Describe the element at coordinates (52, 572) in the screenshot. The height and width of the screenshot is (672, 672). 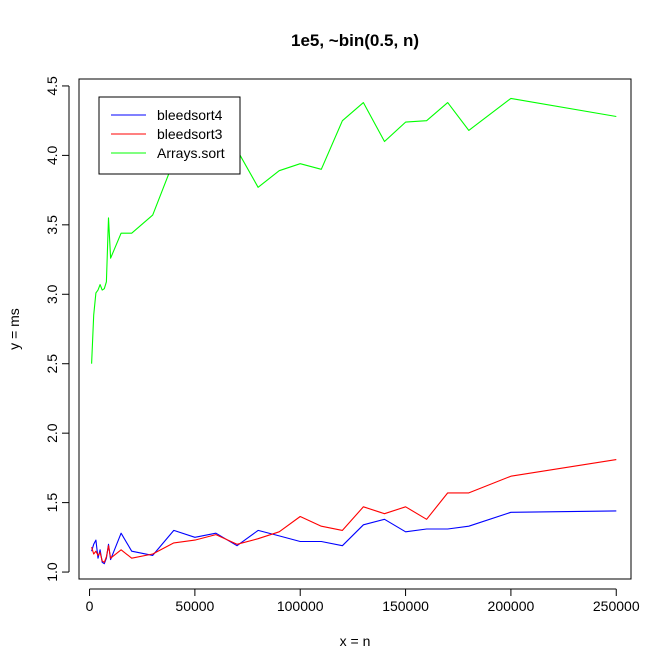
I see `y-tick-label: 1.0` at that location.